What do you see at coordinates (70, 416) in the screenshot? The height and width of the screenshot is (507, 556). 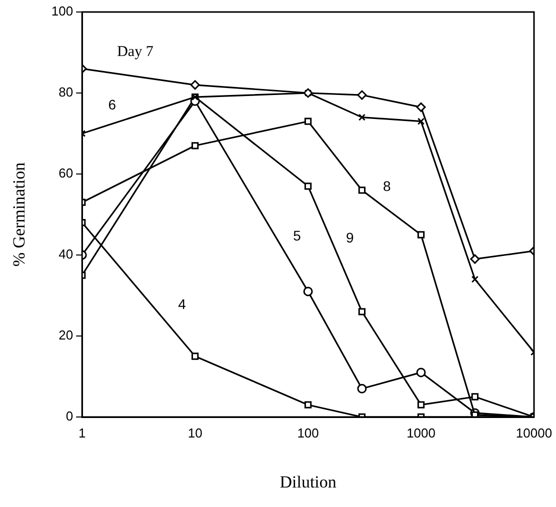 I see `y-tick-label: 0` at bounding box center [70, 416].